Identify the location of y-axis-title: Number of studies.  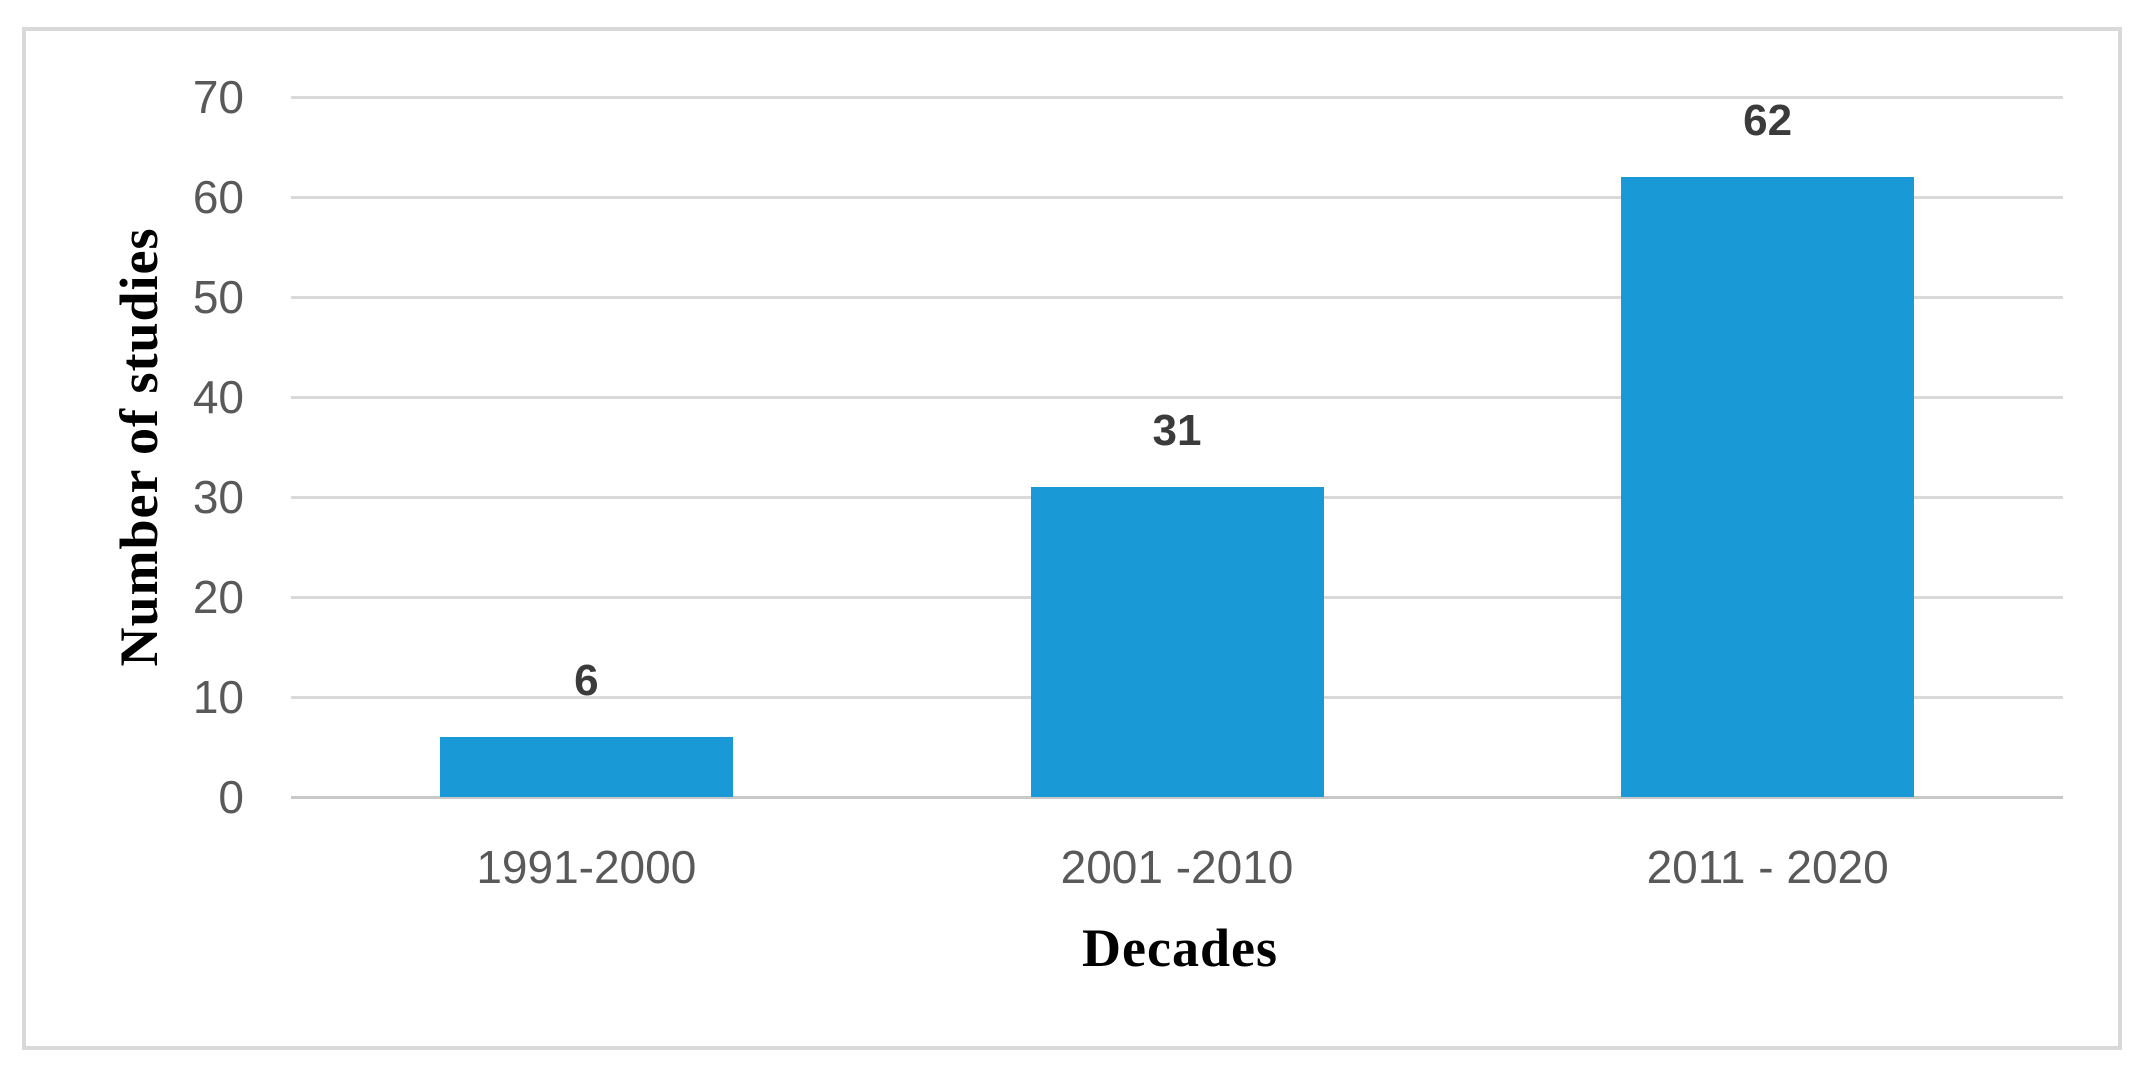
(139, 447).